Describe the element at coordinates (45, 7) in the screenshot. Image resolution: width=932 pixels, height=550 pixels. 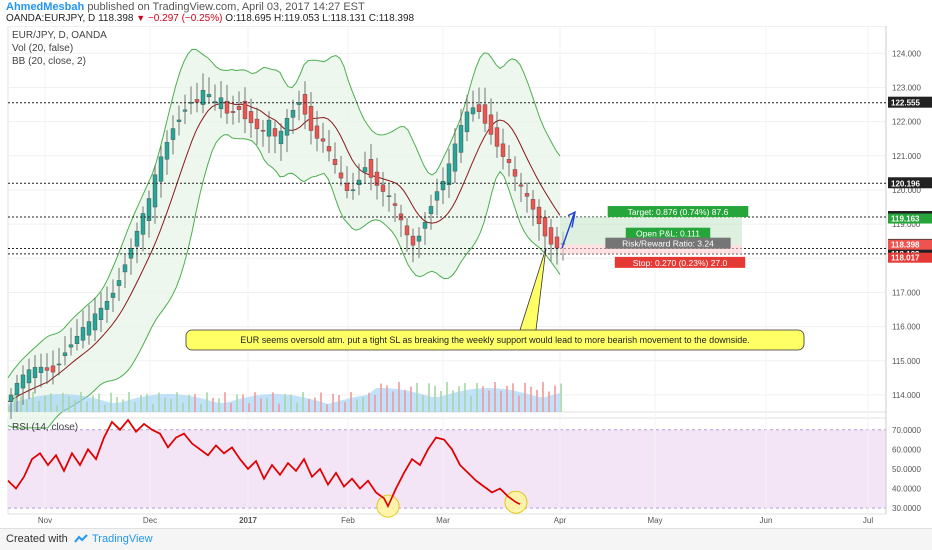
I see `author-link: AhmedMesbah` at that location.